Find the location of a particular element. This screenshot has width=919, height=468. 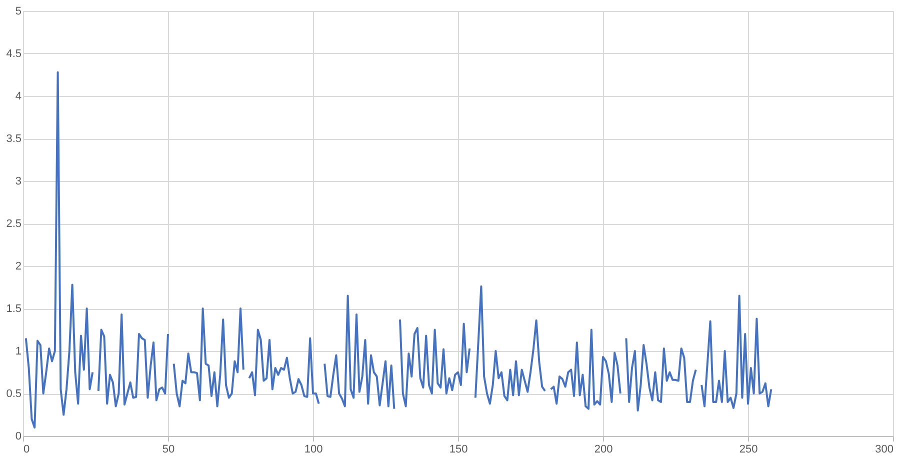

y-tick-label: 1 is located at coordinates (18, 352).